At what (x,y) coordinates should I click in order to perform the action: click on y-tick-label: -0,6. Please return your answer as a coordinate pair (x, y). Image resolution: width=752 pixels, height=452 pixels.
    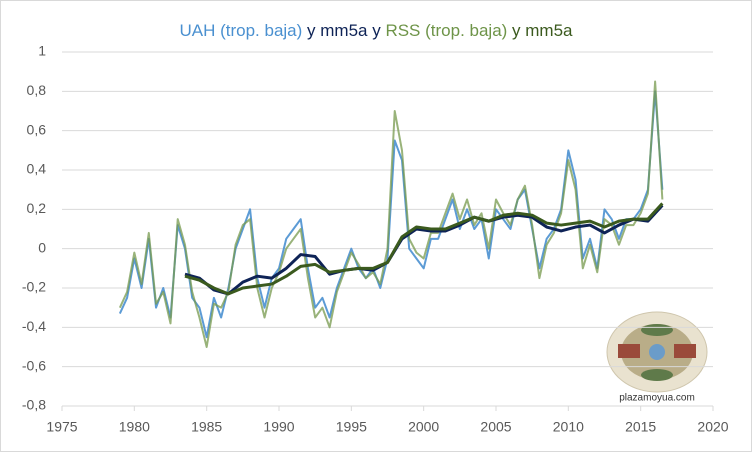
    Looking at the image, I should click on (34, 365).